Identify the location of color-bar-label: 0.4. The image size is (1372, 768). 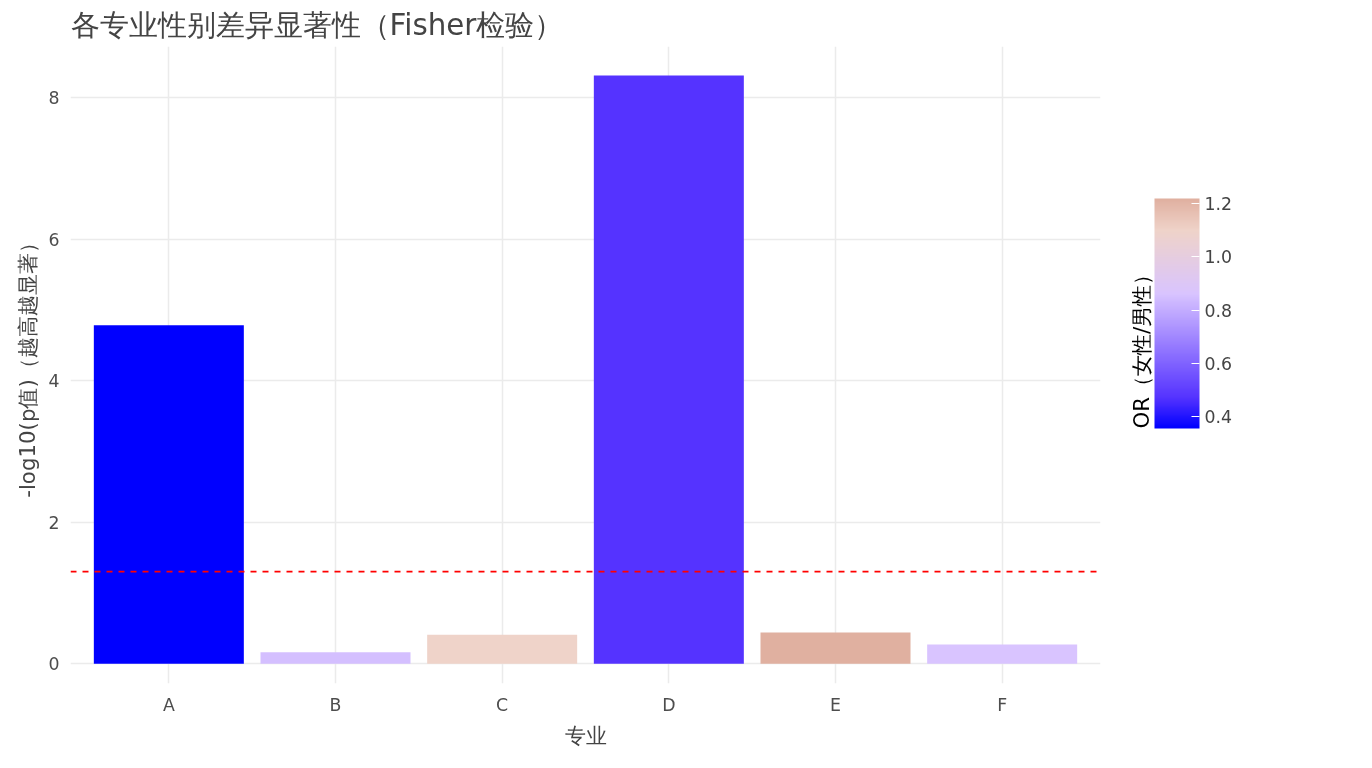
(1218, 417).